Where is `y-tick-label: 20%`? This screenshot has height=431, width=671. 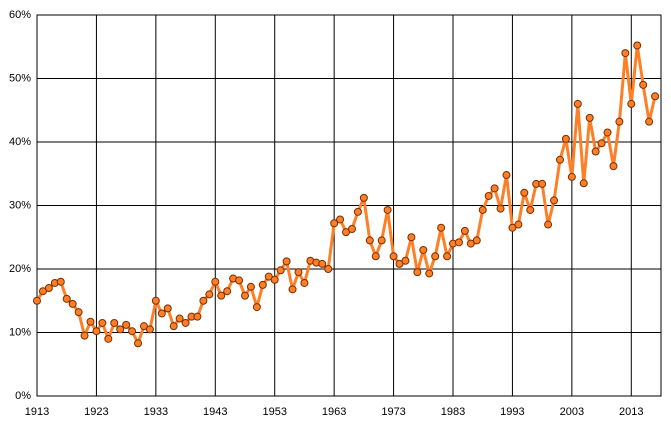 y-tick-label: 20% is located at coordinates (20, 269).